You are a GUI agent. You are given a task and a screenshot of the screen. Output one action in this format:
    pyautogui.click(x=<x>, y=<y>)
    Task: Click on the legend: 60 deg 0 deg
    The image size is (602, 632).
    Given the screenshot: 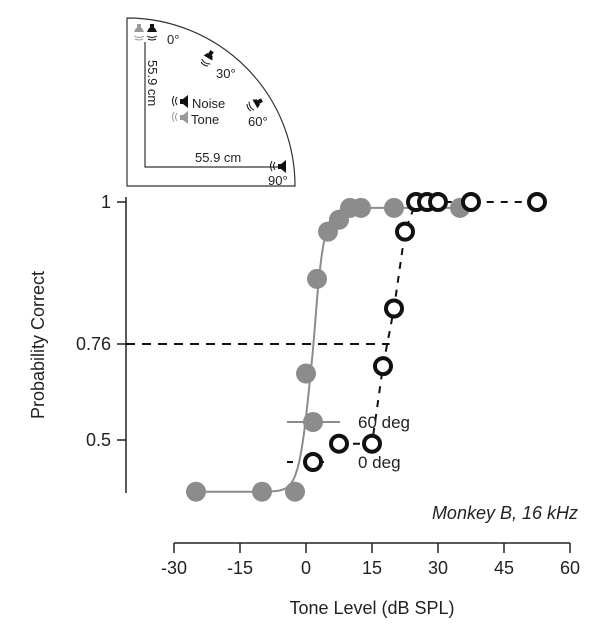 What is the action you would take?
    pyautogui.click(x=348, y=442)
    